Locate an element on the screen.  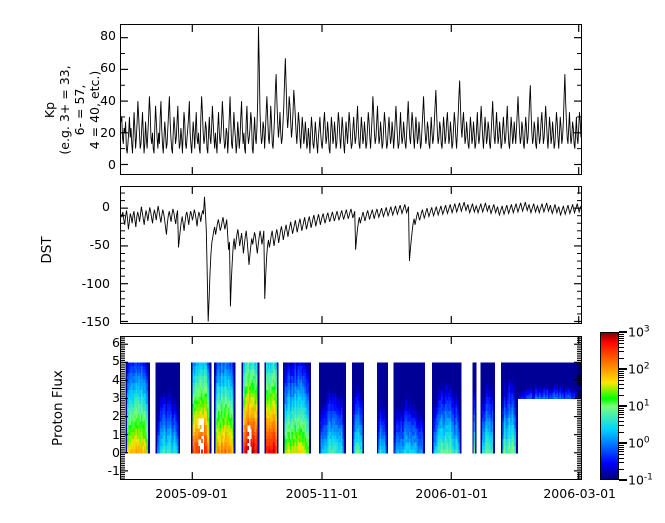
colorbar-gradient is located at coordinates (609, 406).